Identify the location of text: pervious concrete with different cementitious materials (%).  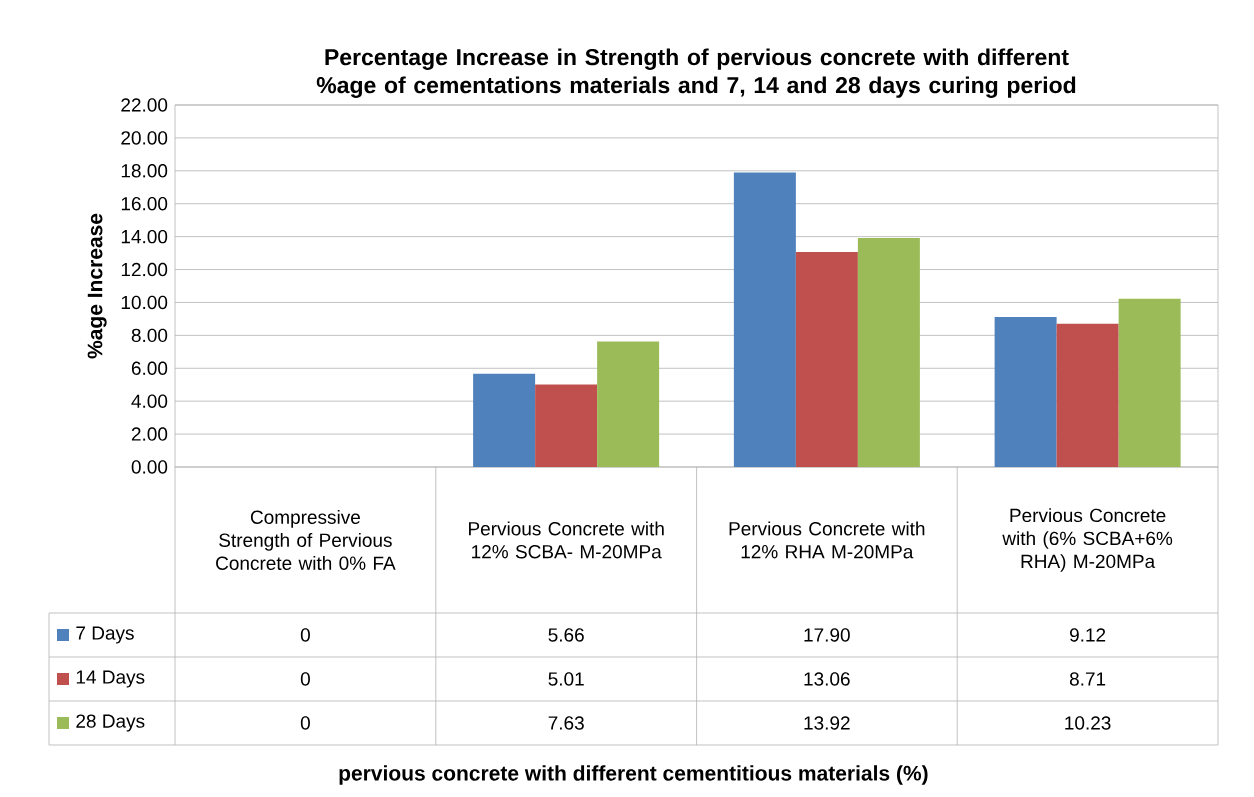
(633, 775).